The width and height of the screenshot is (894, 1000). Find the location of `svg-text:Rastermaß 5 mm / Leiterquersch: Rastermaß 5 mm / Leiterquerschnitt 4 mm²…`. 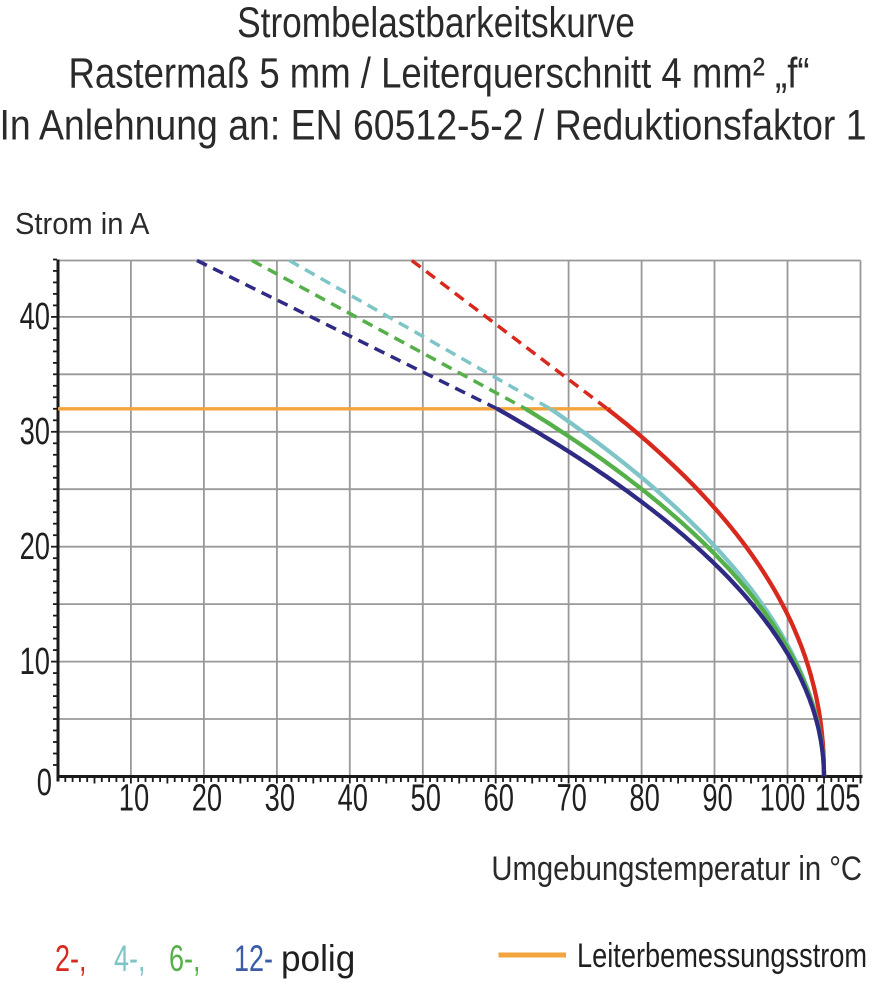

svg-text:Rastermaß 5 mm / Leiterquersch: Rastermaß 5 mm / Leiterquerschnitt 4 mm²… is located at coordinates (438, 73).